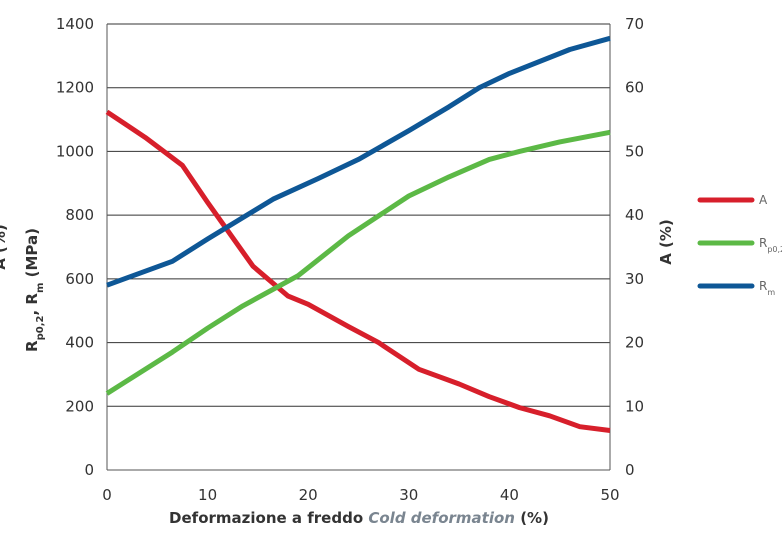  I want to click on y-left-tick-label: 800, so click(79, 215).